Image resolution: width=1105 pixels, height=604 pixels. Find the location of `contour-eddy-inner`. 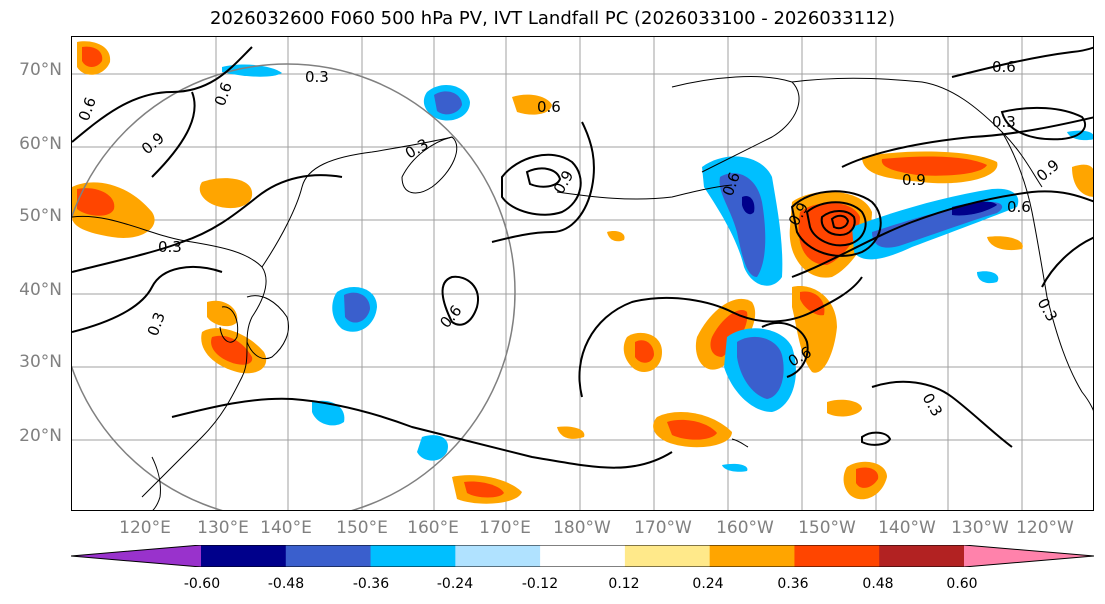

contour-eddy-inner is located at coordinates (543, 177).